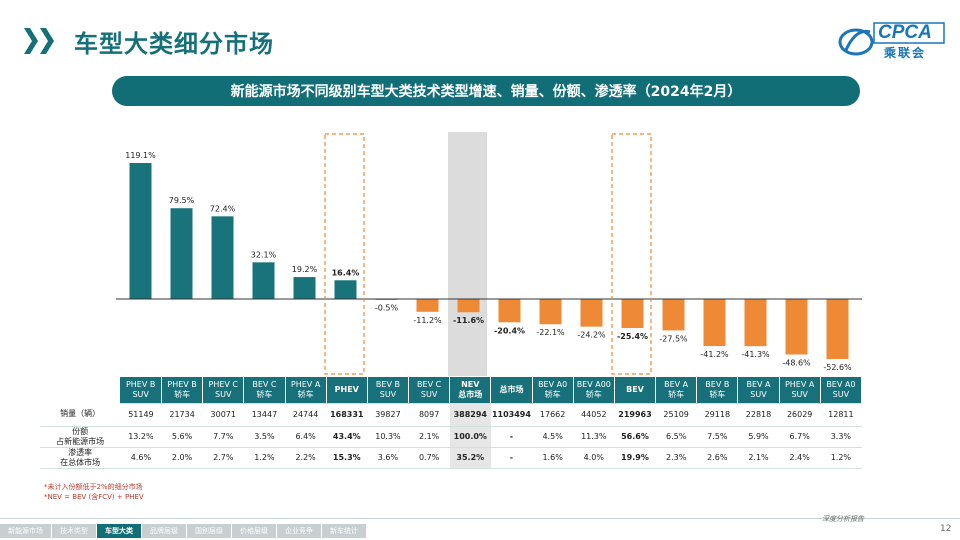  What do you see at coordinates (467, 254) in the screenshot?
I see `highlight-shade` at bounding box center [467, 254].